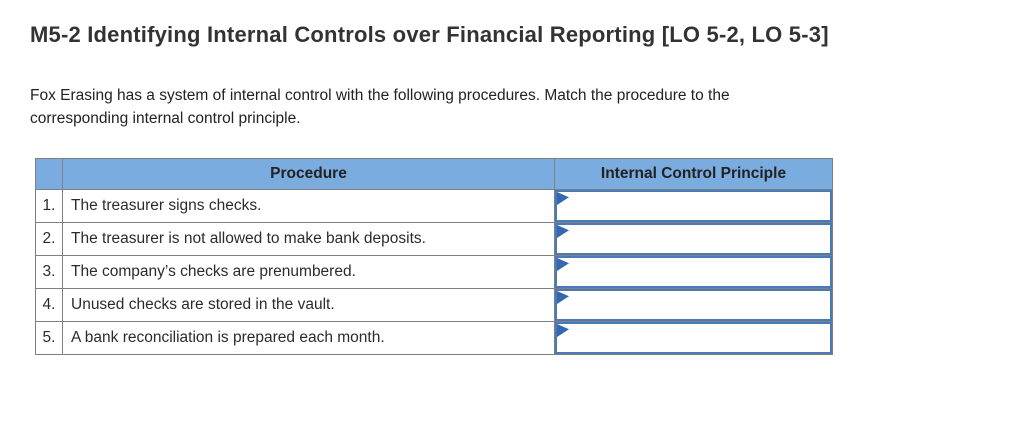  I want to click on row-number: 2., so click(49, 239).